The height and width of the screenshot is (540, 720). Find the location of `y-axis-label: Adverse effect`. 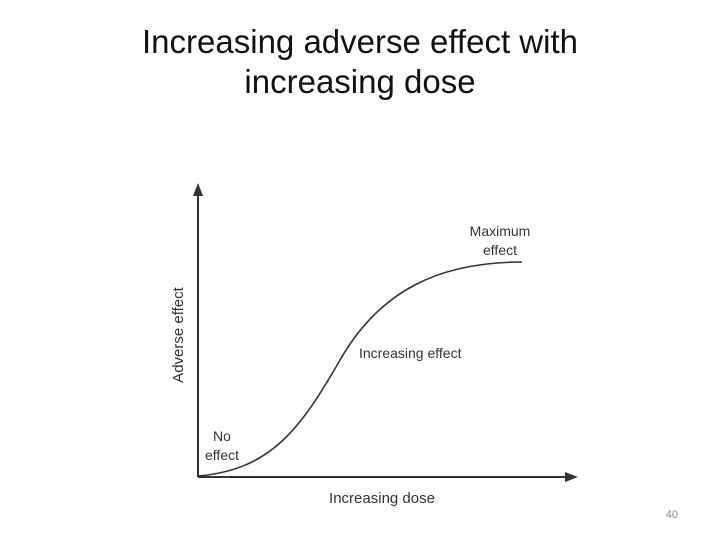

y-axis-label: Adverse effect is located at coordinates (178, 334).